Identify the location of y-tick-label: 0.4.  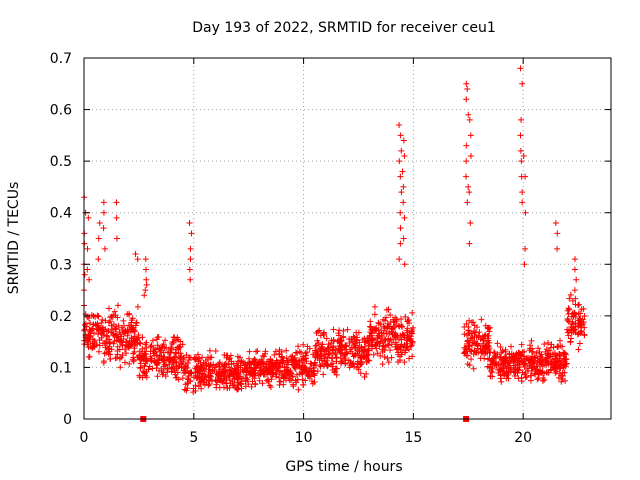
(61, 214).